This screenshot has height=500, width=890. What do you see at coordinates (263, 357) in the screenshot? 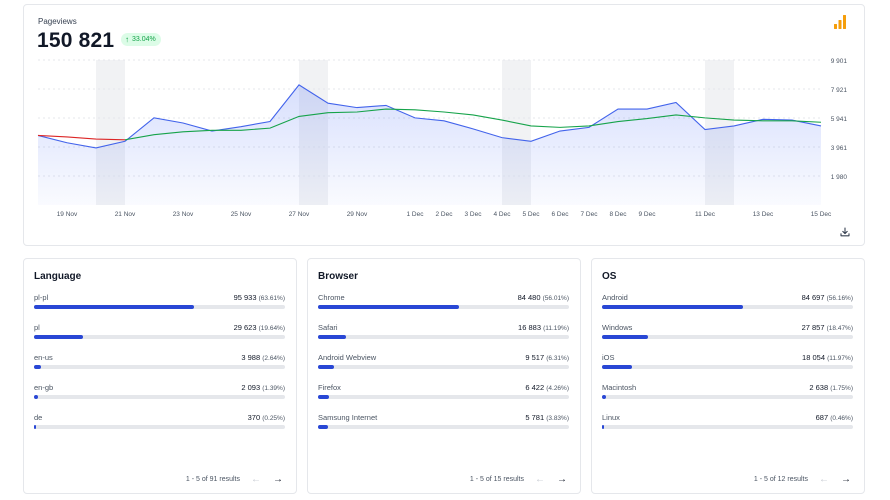
I see `language-row-value: 3 988 (2.64%)` at bounding box center [263, 357].